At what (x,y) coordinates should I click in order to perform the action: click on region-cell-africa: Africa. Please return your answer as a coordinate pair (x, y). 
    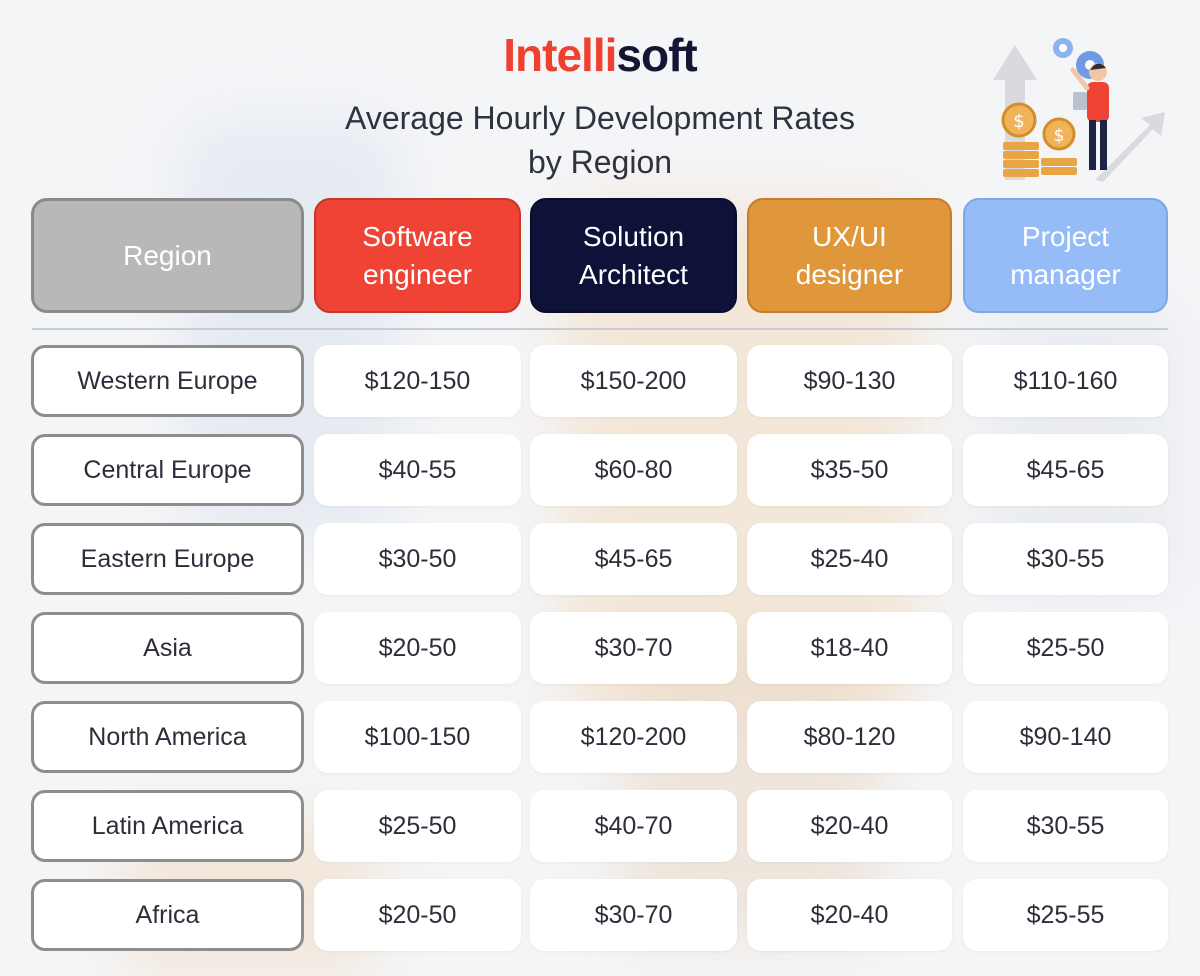
    Looking at the image, I should click on (167, 915).